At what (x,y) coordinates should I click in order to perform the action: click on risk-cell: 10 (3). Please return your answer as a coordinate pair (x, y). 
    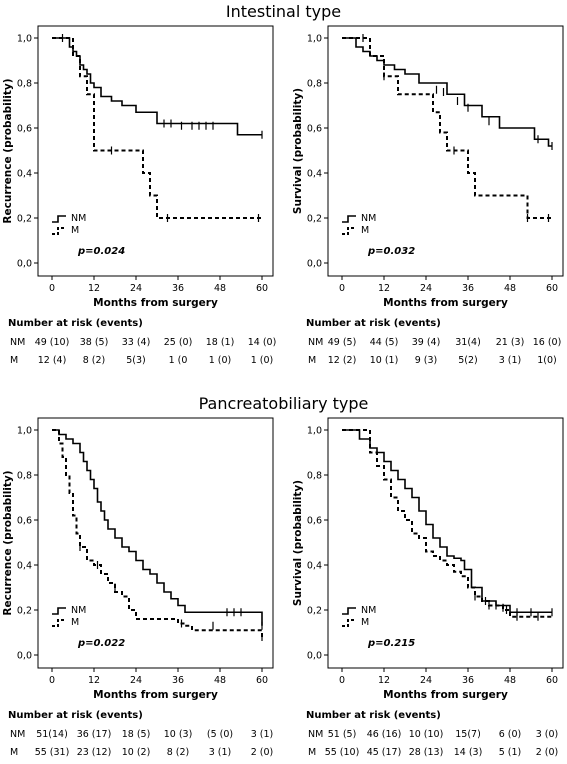
    Looking at the image, I should click on (178, 734).